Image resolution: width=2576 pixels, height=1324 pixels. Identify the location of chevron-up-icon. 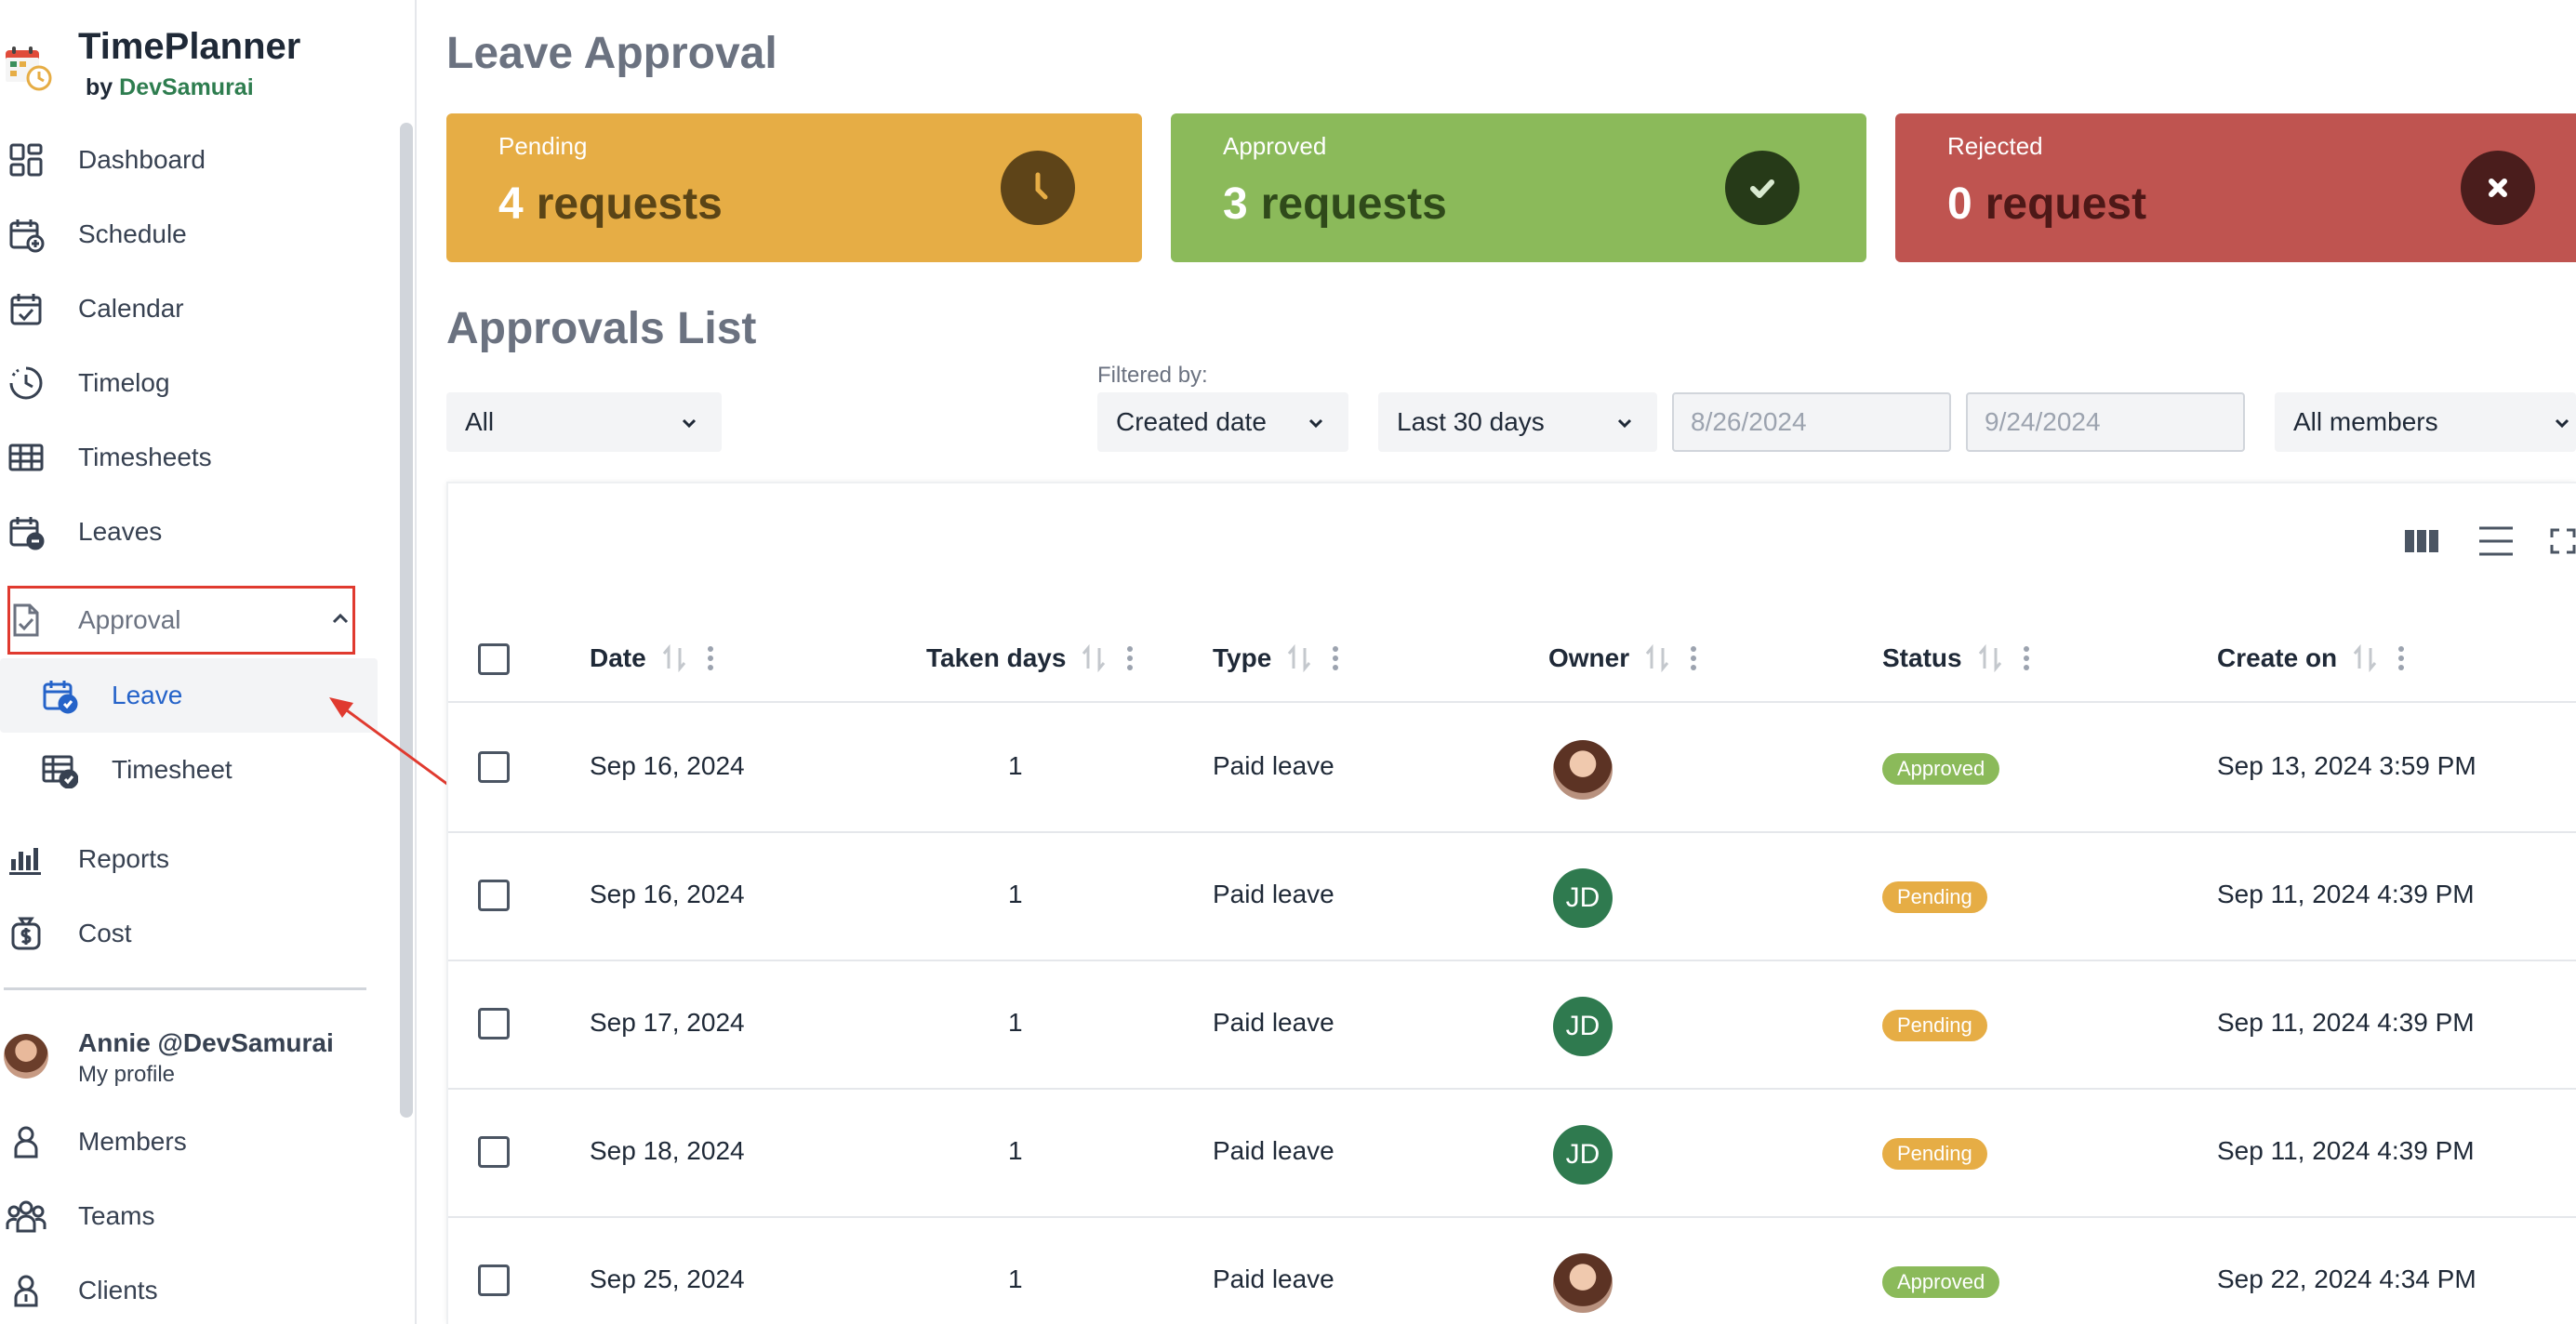
(340, 619).